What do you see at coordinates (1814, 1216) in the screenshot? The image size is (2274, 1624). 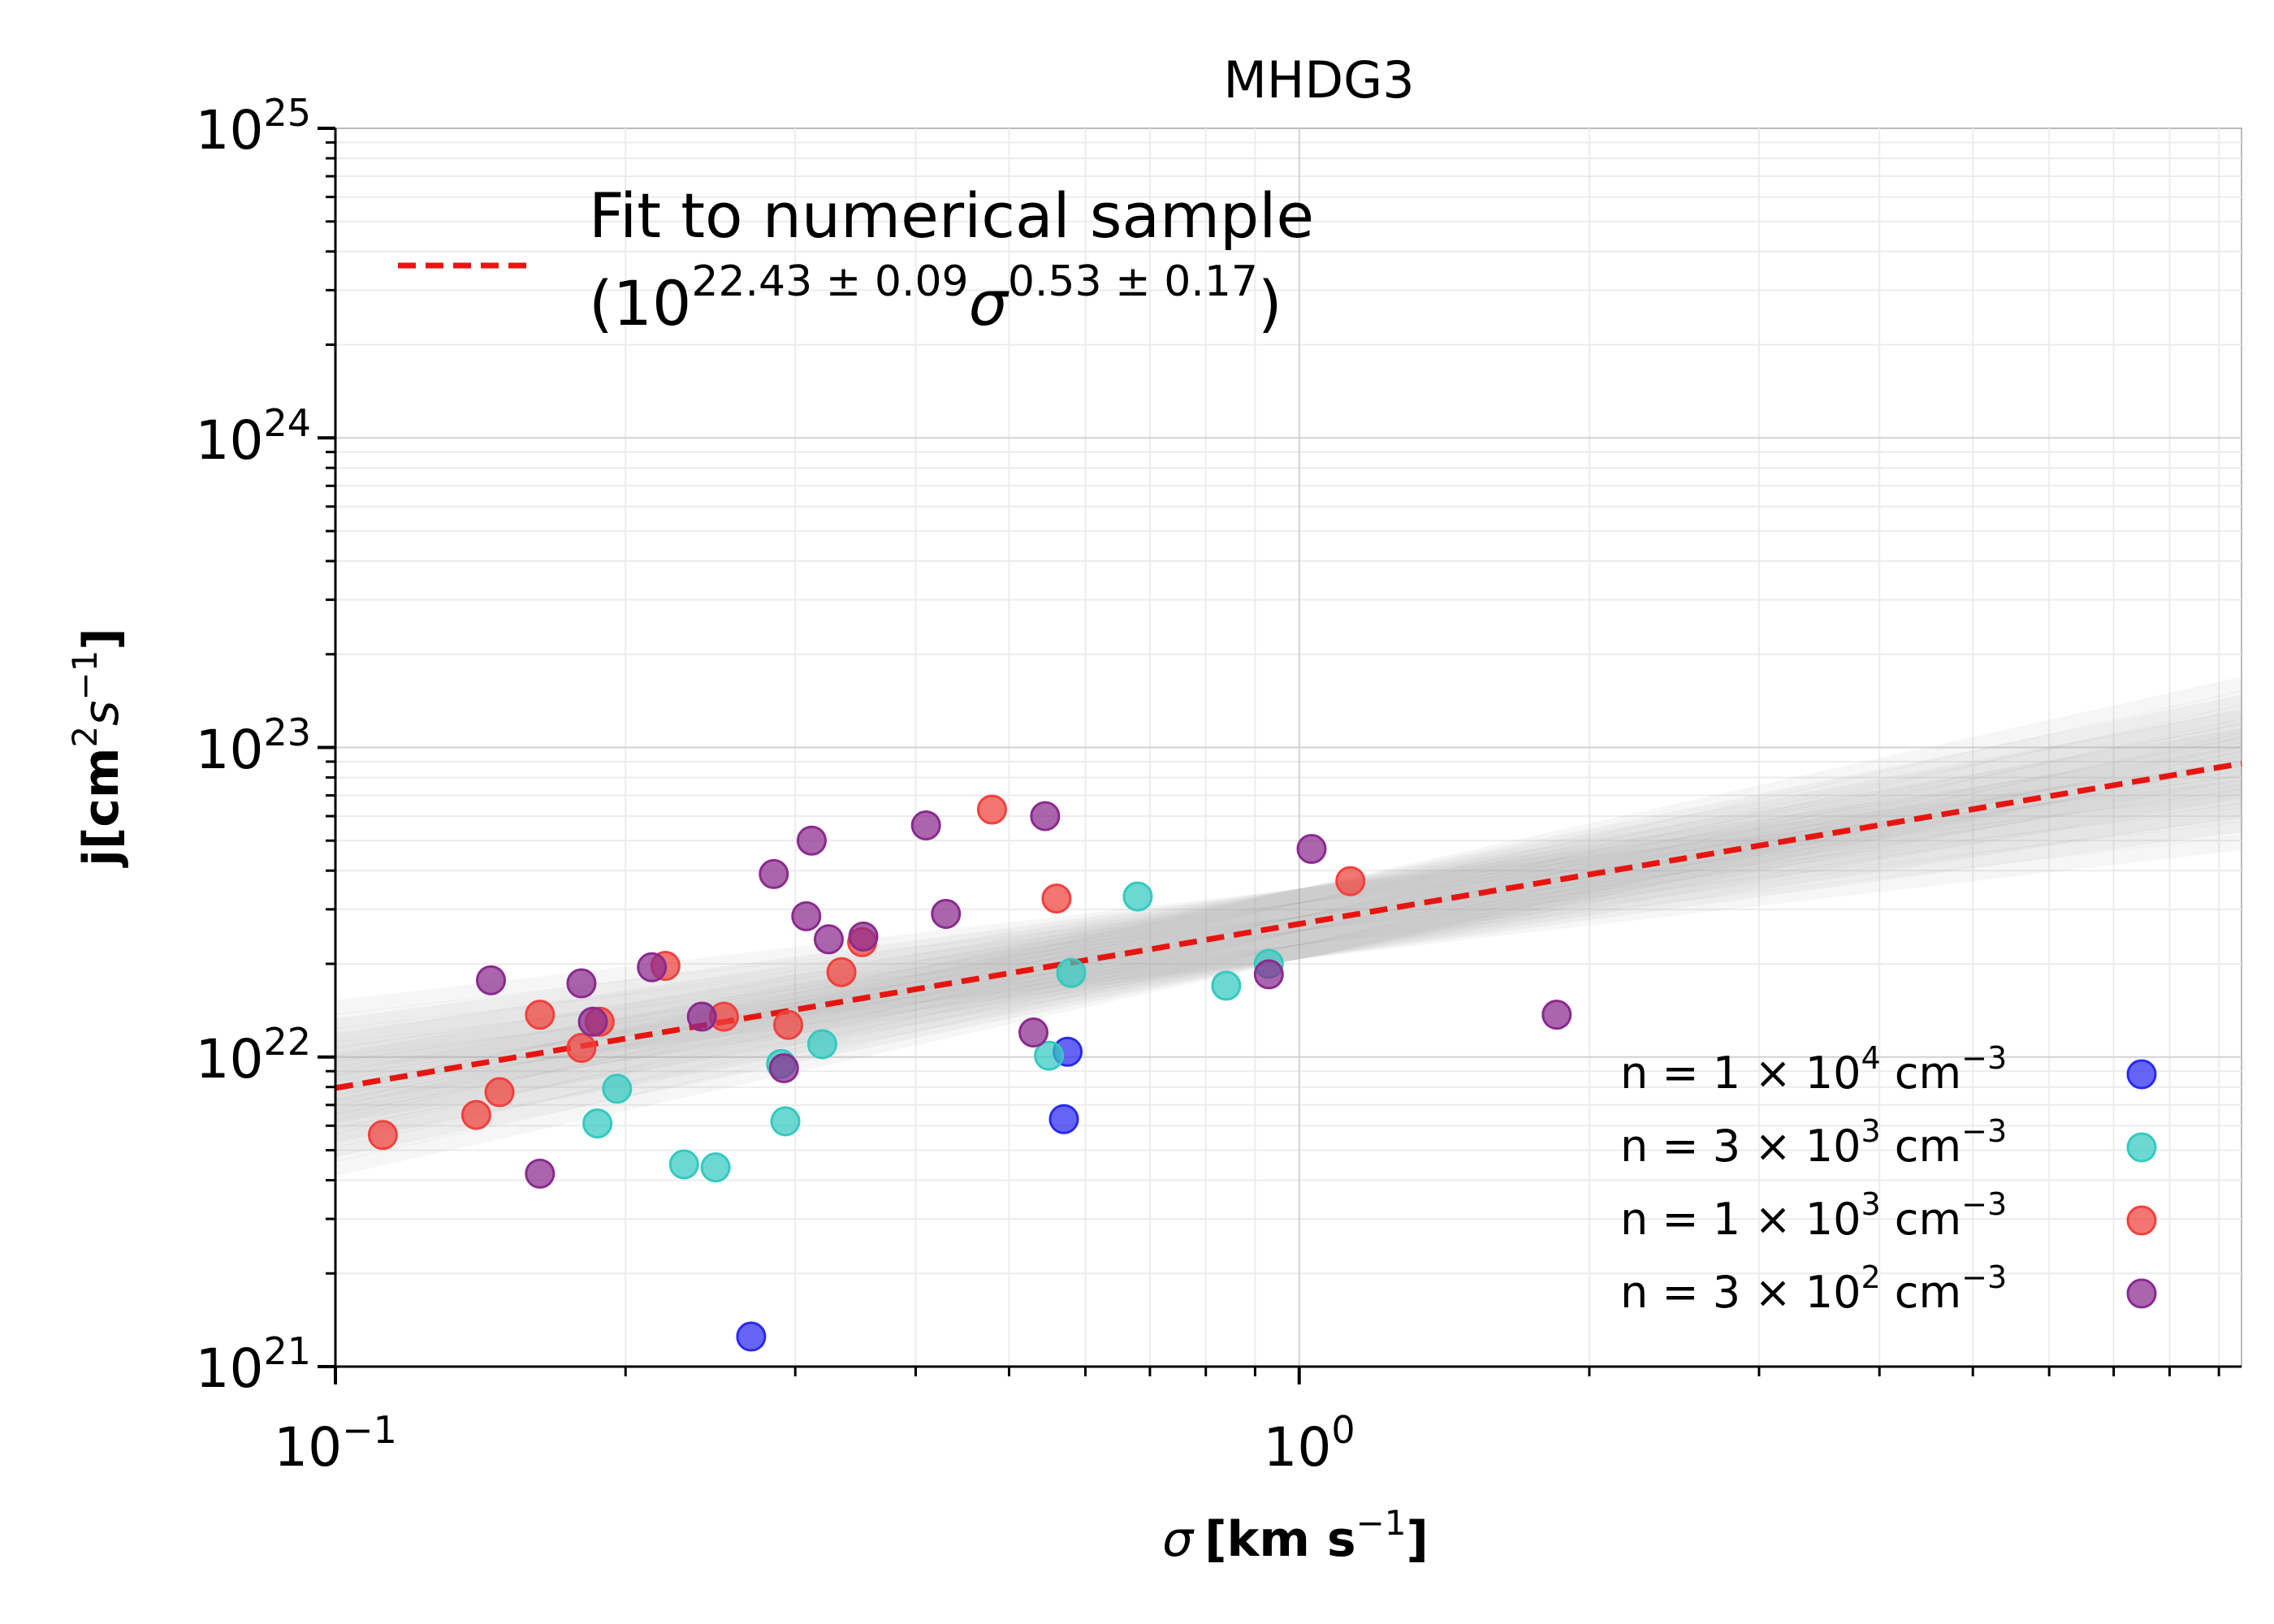 I see `legend-label: n = 1 × 103 cm−3` at bounding box center [1814, 1216].